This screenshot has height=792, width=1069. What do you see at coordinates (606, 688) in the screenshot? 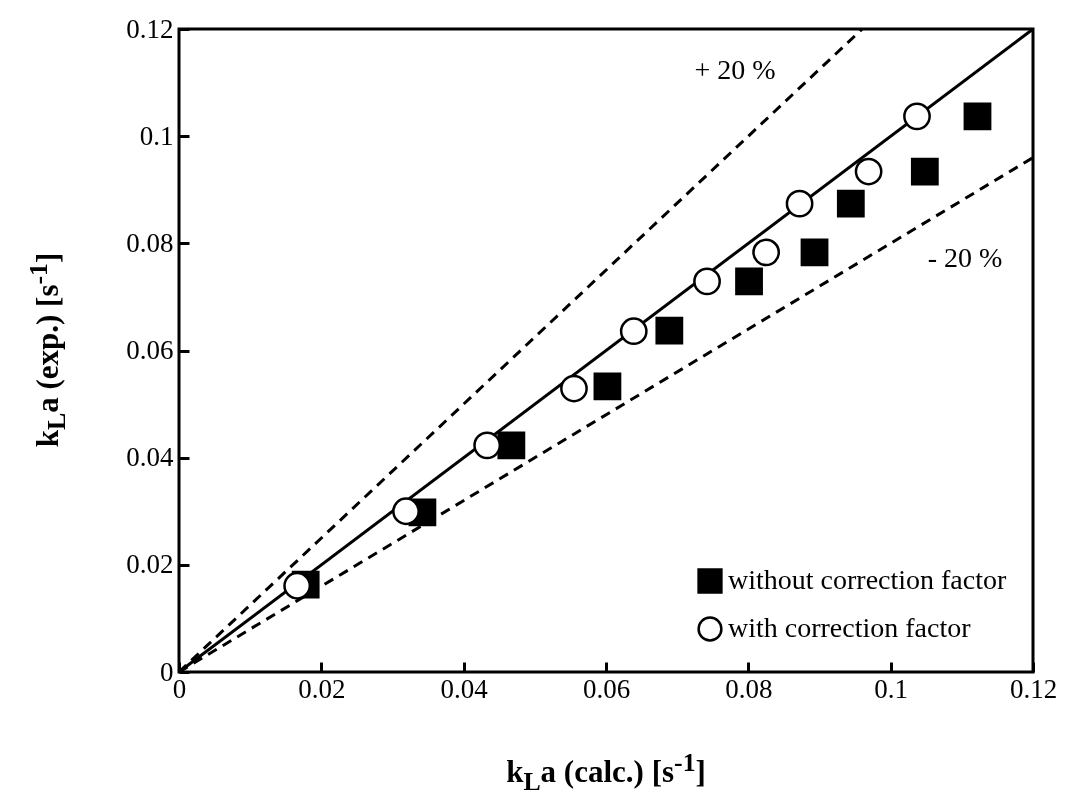
I see `x-tick-label: 0.06` at bounding box center [606, 688].